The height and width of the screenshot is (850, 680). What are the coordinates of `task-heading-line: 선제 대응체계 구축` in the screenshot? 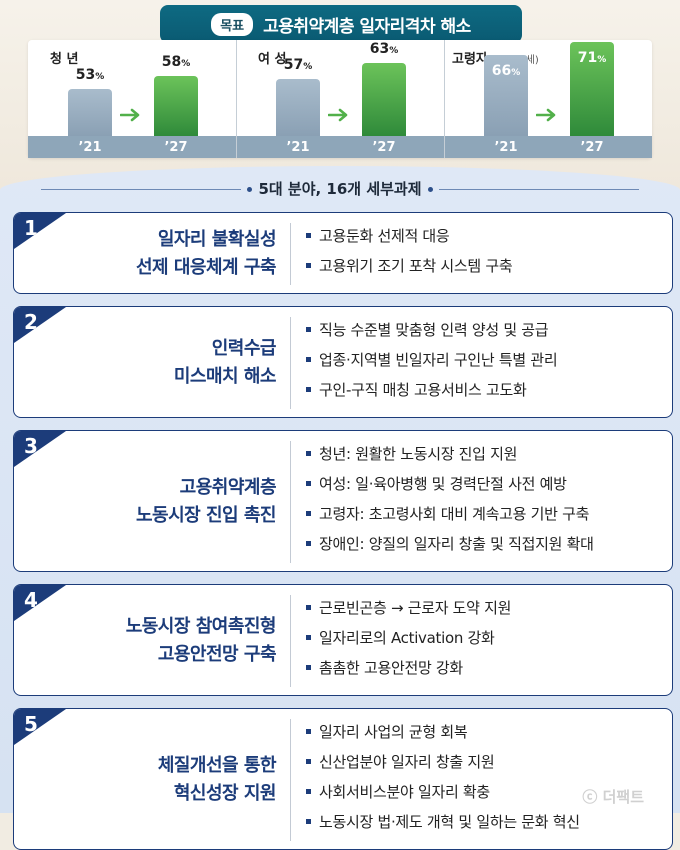 It's located at (206, 267).